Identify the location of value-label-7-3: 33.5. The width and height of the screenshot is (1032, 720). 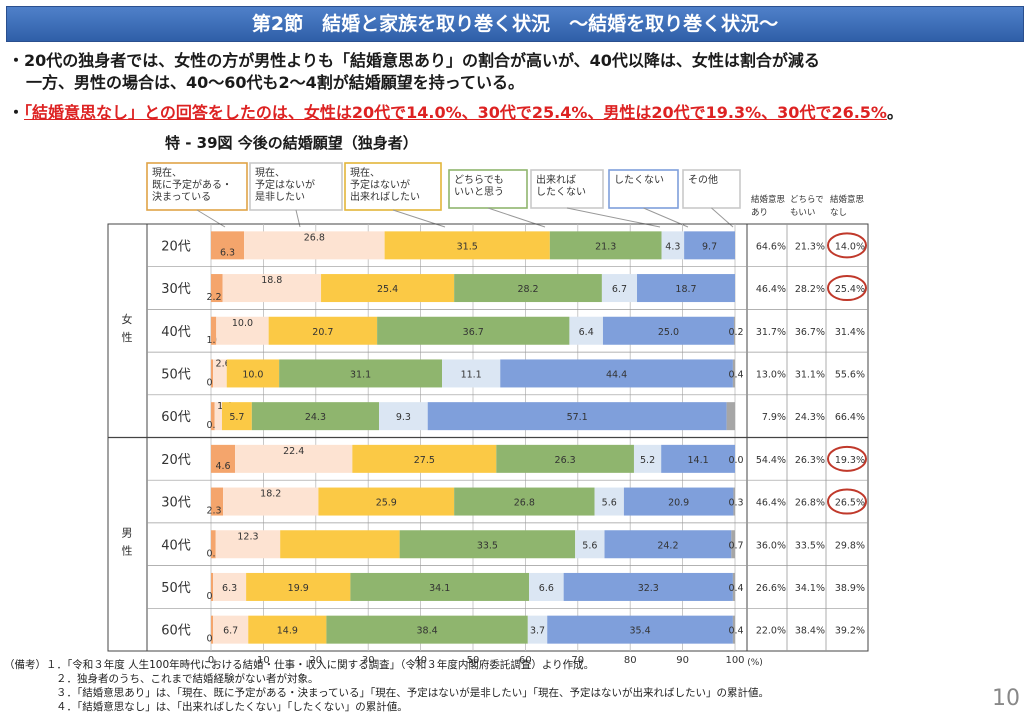
(487, 545).